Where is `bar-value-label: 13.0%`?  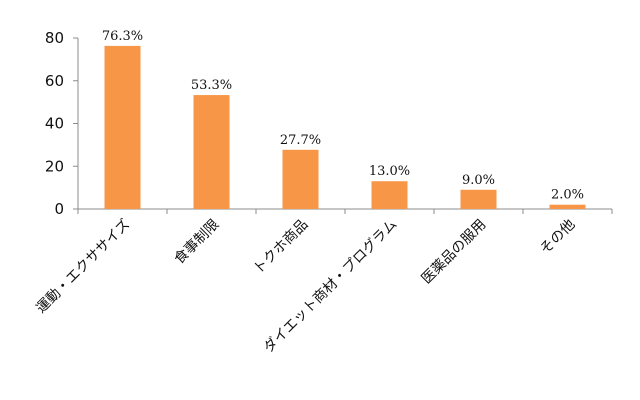
bar-value-label: 13.0% is located at coordinates (389, 171).